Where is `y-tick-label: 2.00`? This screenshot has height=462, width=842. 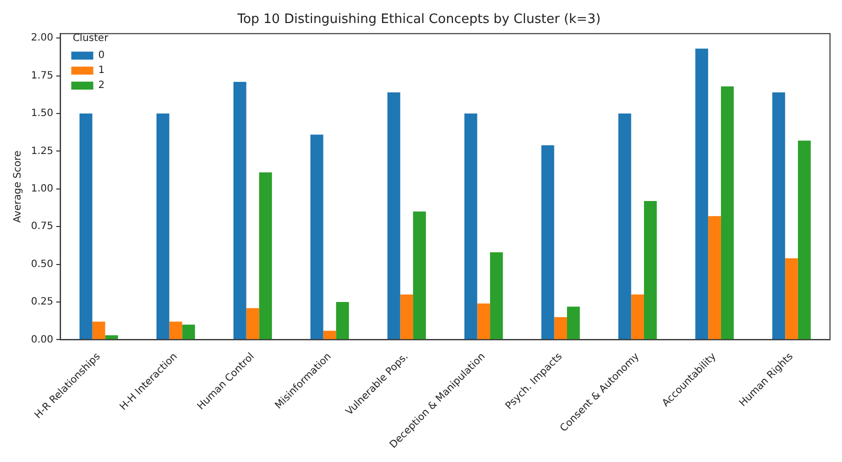 y-tick-label: 2.00 is located at coordinates (42, 38).